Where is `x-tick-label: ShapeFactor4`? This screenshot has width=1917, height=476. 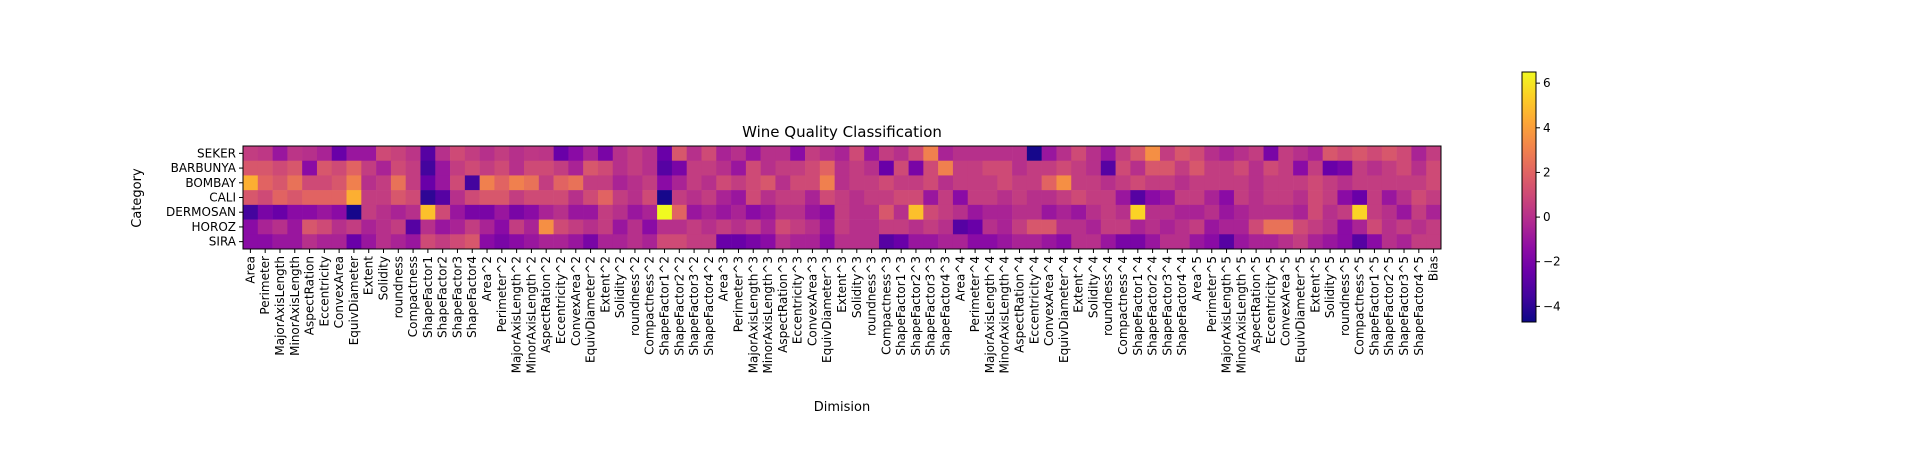
x-tick-label: ShapeFactor4 is located at coordinates (472, 297).